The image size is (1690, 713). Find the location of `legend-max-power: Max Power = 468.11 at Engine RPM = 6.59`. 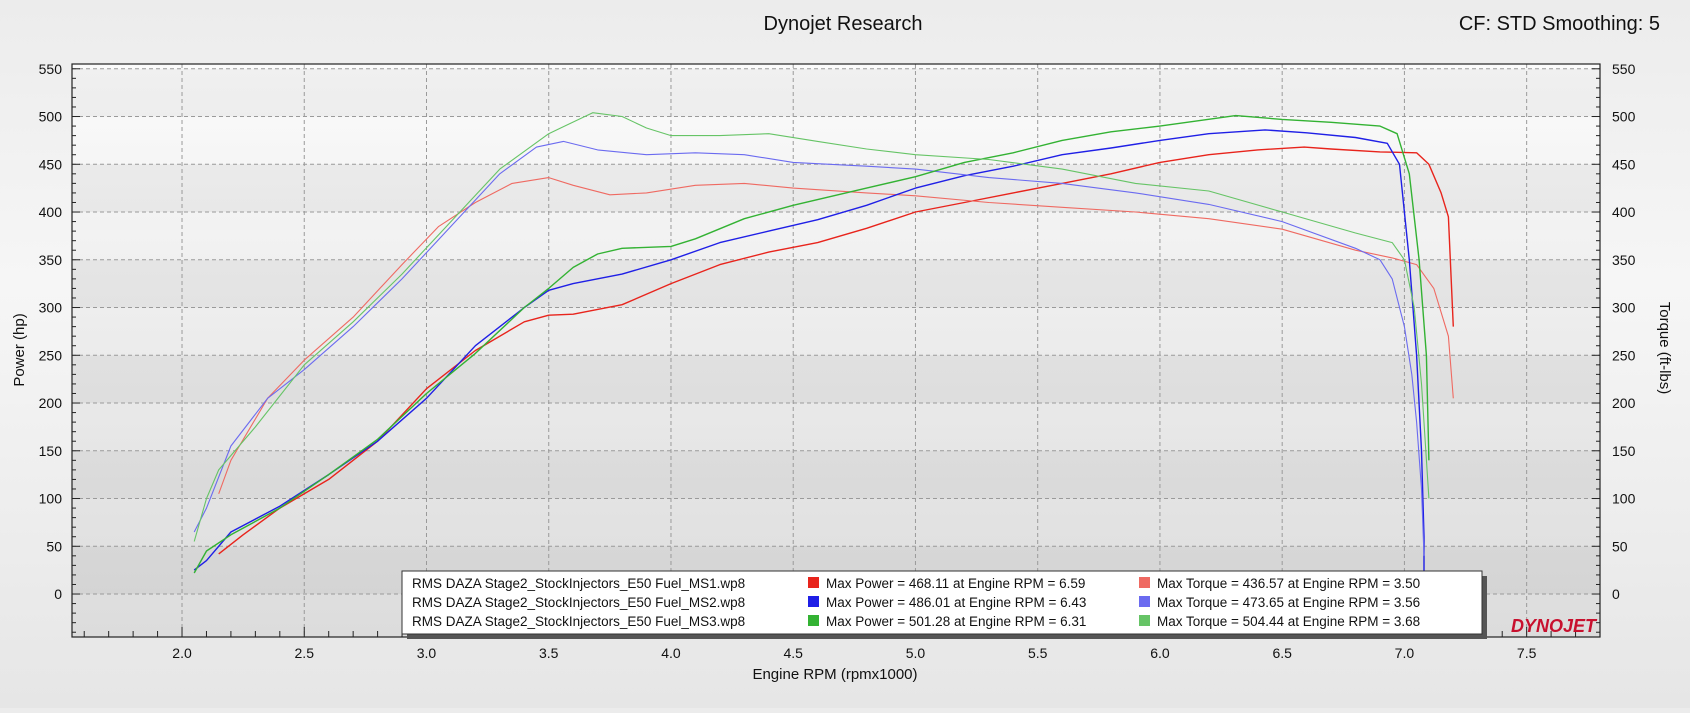

legend-max-power: Max Power = 468.11 at Engine RPM = 6.59 is located at coordinates (955, 583).